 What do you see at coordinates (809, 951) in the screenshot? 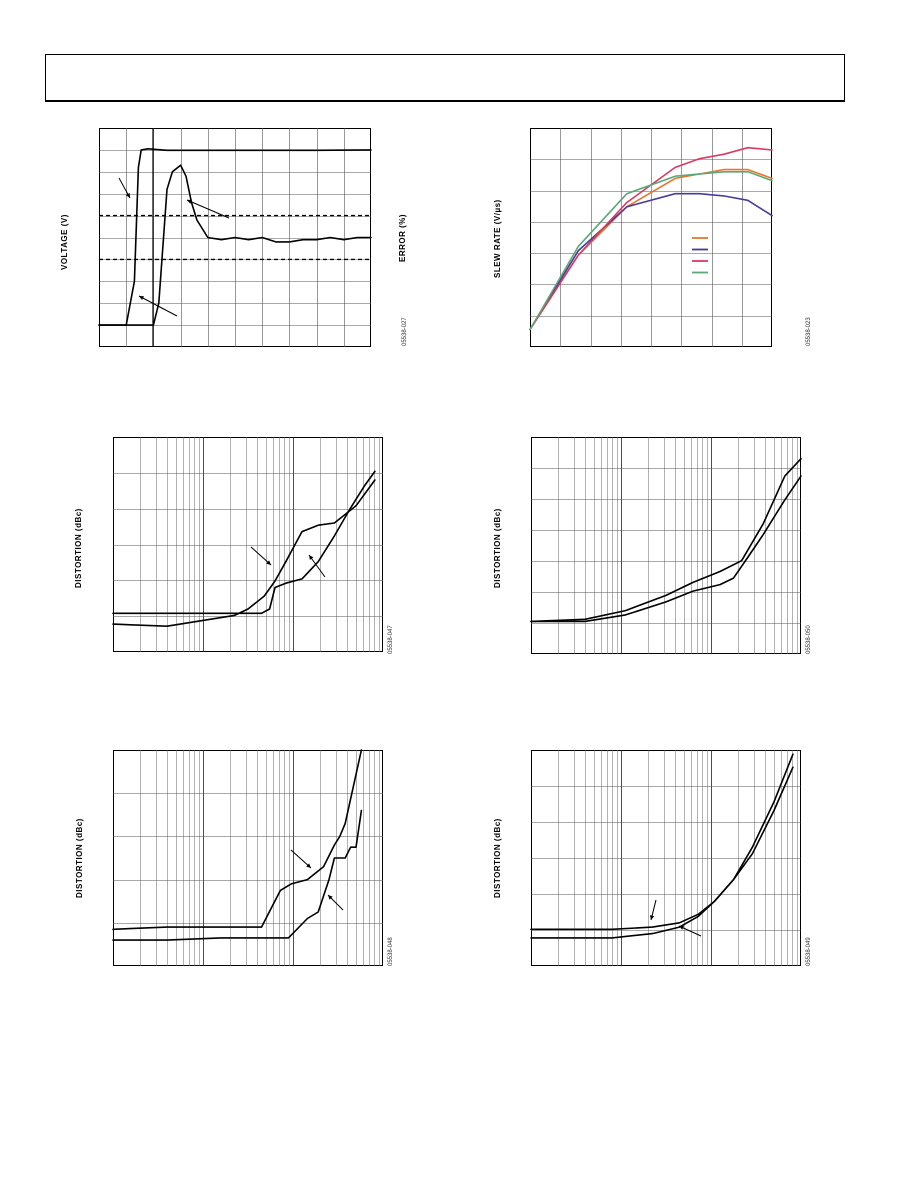
I see `c6-figure-code: 05538-049` at bounding box center [809, 951].